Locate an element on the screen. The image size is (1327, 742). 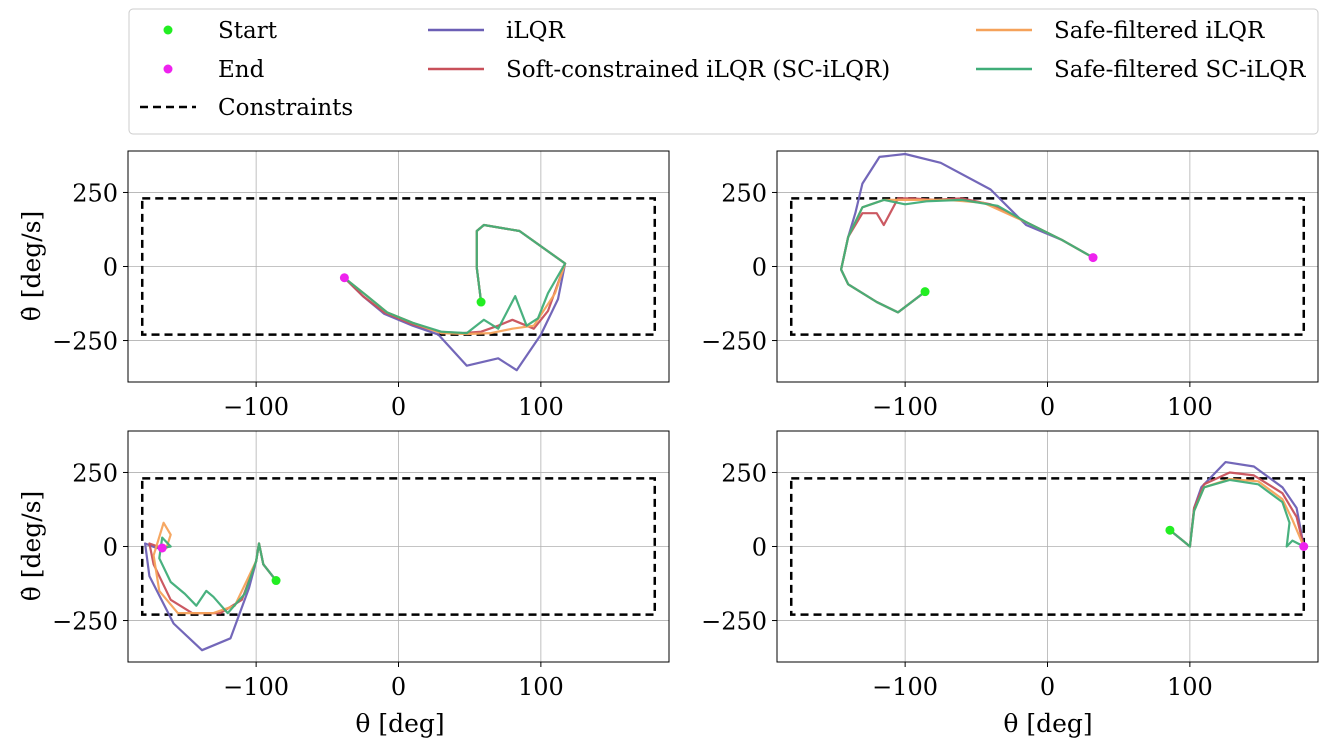
x-axis-label-right: θ [deg] is located at coordinates (1047, 723).